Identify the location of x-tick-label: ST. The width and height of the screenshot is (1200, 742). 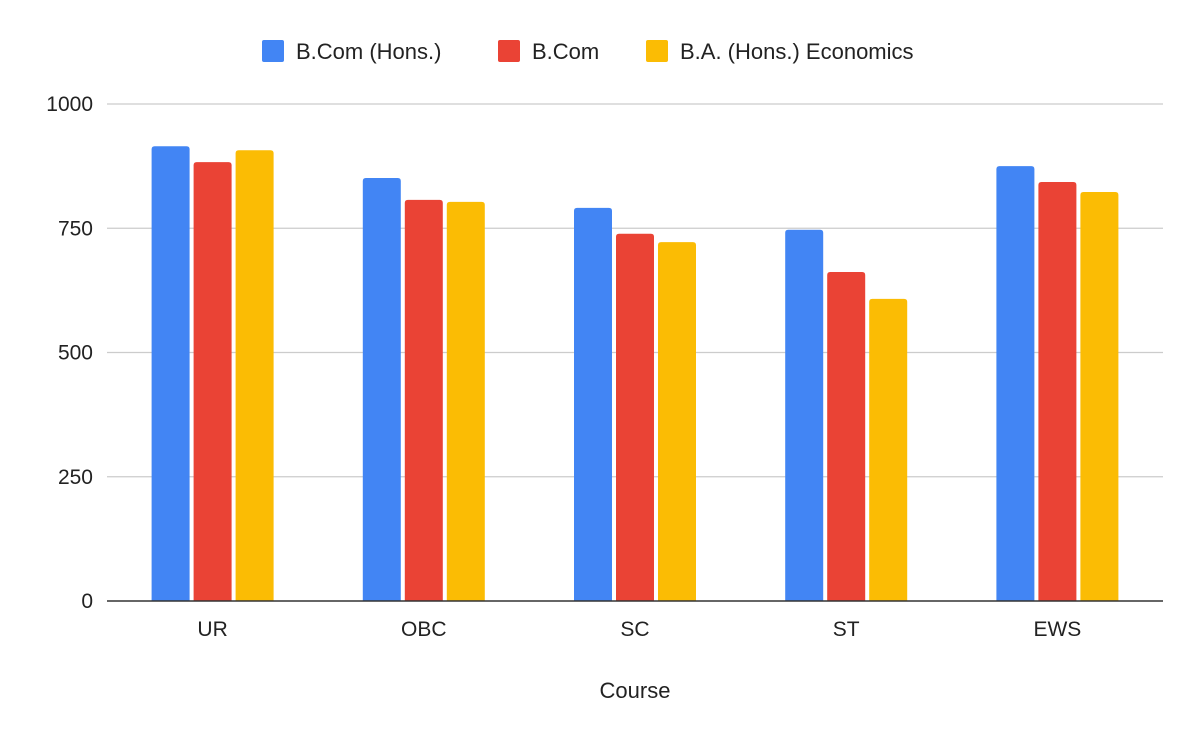
(846, 629).